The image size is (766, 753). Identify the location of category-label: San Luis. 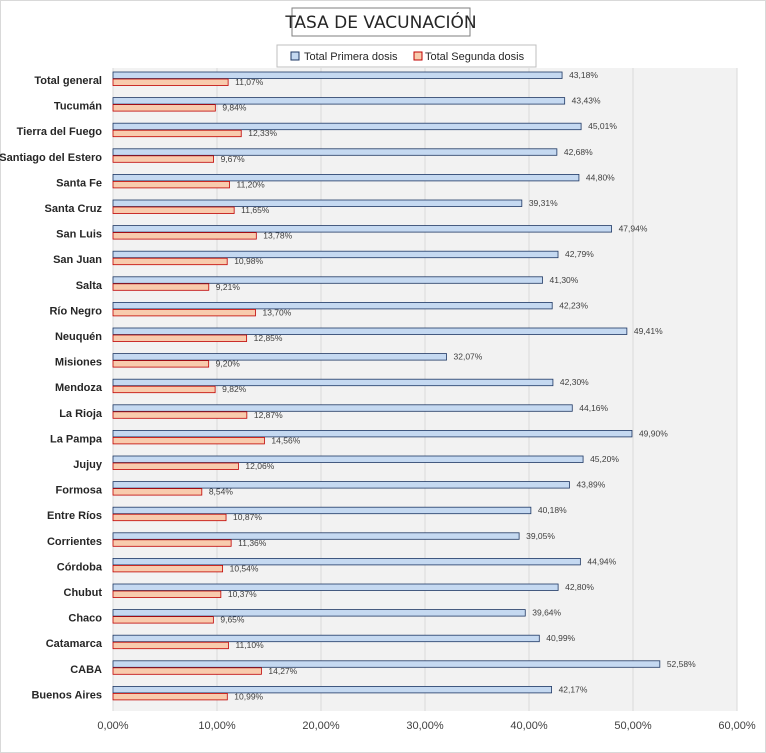
(79, 235).